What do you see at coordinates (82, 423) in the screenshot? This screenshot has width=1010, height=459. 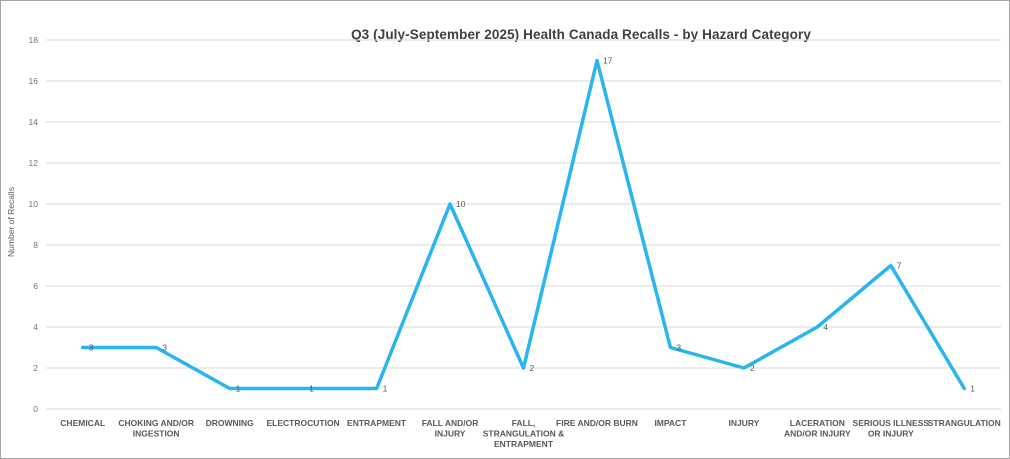 I see `x-axis-tick-label: CHEMICAL` at bounding box center [82, 423].